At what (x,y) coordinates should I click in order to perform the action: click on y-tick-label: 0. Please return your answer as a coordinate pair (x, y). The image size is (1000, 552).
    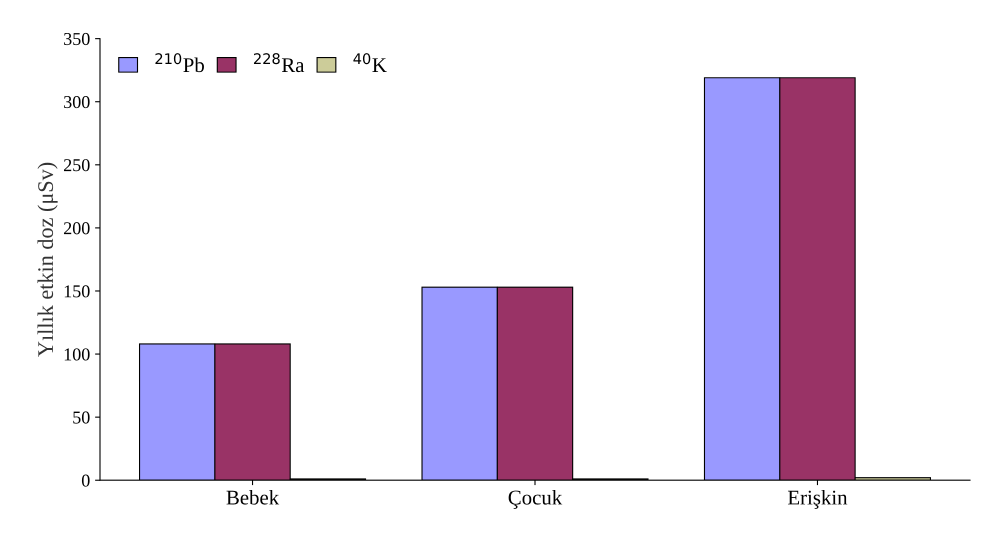
    Looking at the image, I should click on (86, 480).